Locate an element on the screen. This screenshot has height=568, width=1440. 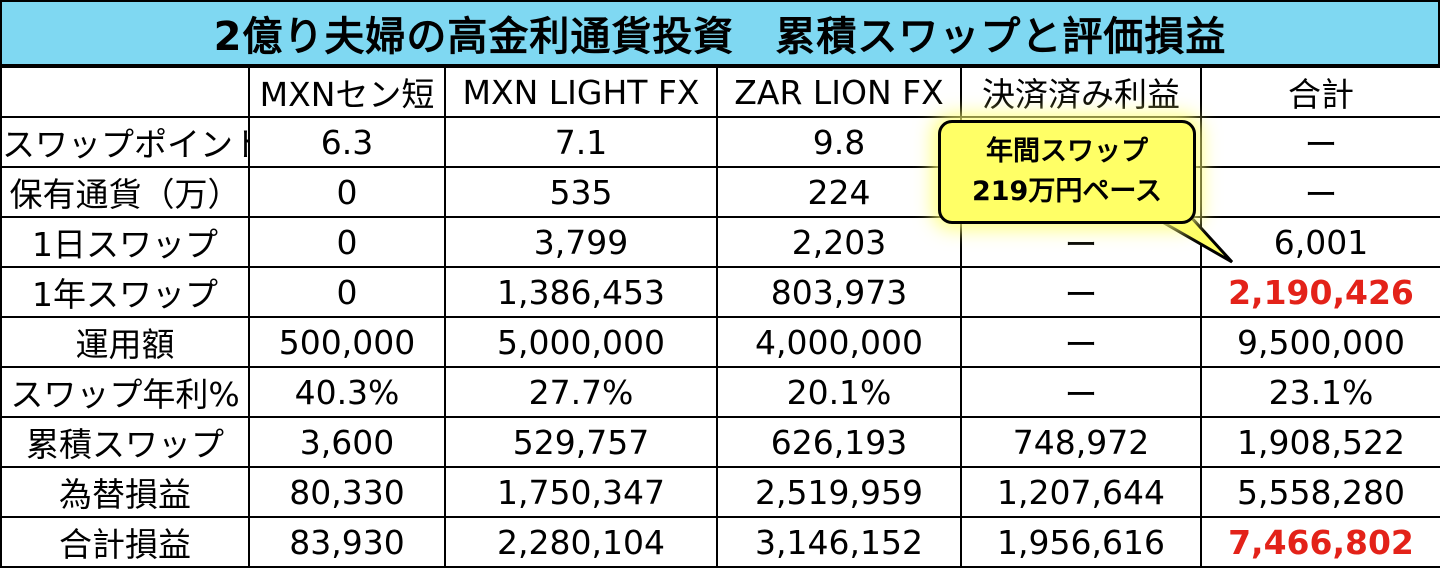
annual-swap-total-cell: 2,190,426 is located at coordinates (1320, 292).